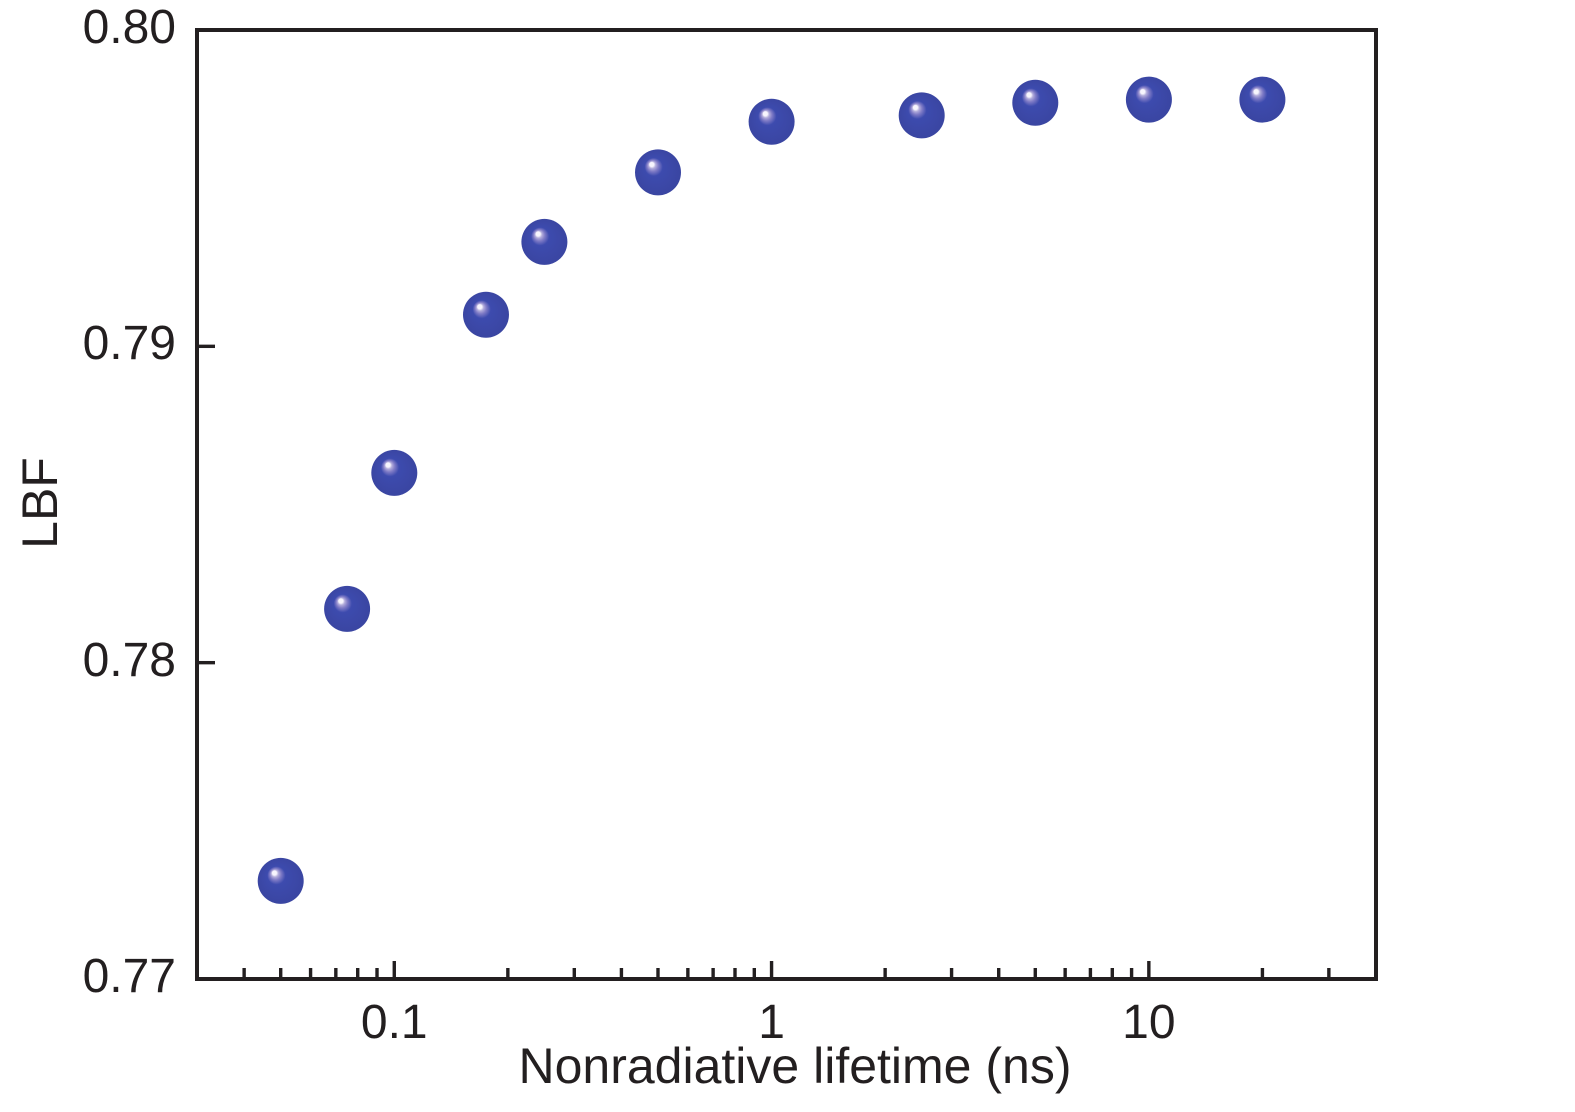 The width and height of the screenshot is (1575, 1112). What do you see at coordinates (771, 1022) in the screenshot?
I see `x-tick-label: 1` at bounding box center [771, 1022].